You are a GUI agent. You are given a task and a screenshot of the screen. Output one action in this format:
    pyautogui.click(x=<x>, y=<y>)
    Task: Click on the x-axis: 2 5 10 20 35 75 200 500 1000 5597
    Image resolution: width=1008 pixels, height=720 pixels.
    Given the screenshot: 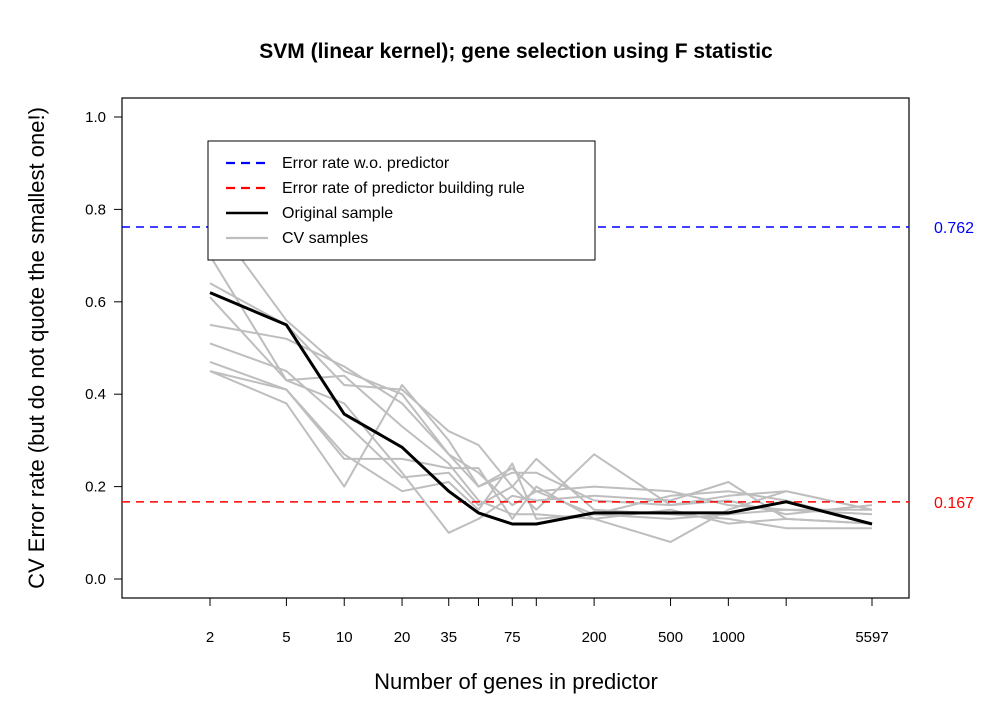 What is the action you would take?
    pyautogui.click(x=547, y=622)
    